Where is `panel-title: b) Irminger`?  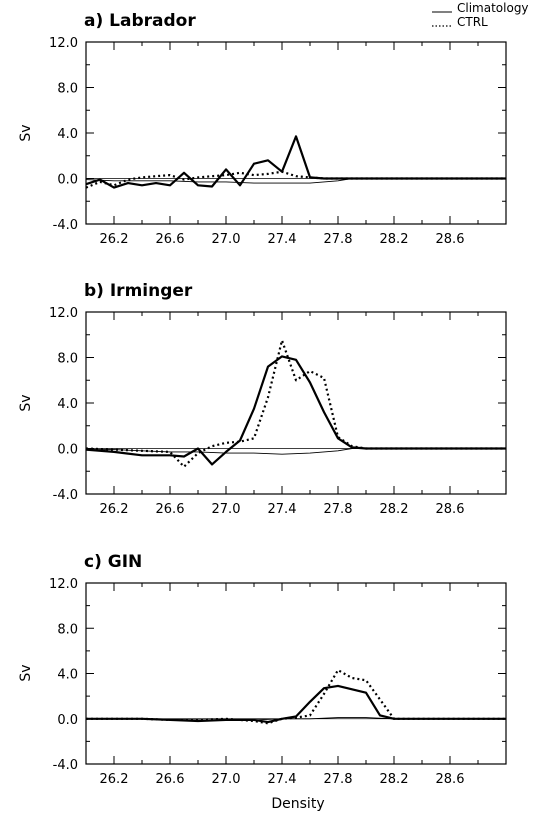 panel-title: b) Irminger is located at coordinates (138, 291).